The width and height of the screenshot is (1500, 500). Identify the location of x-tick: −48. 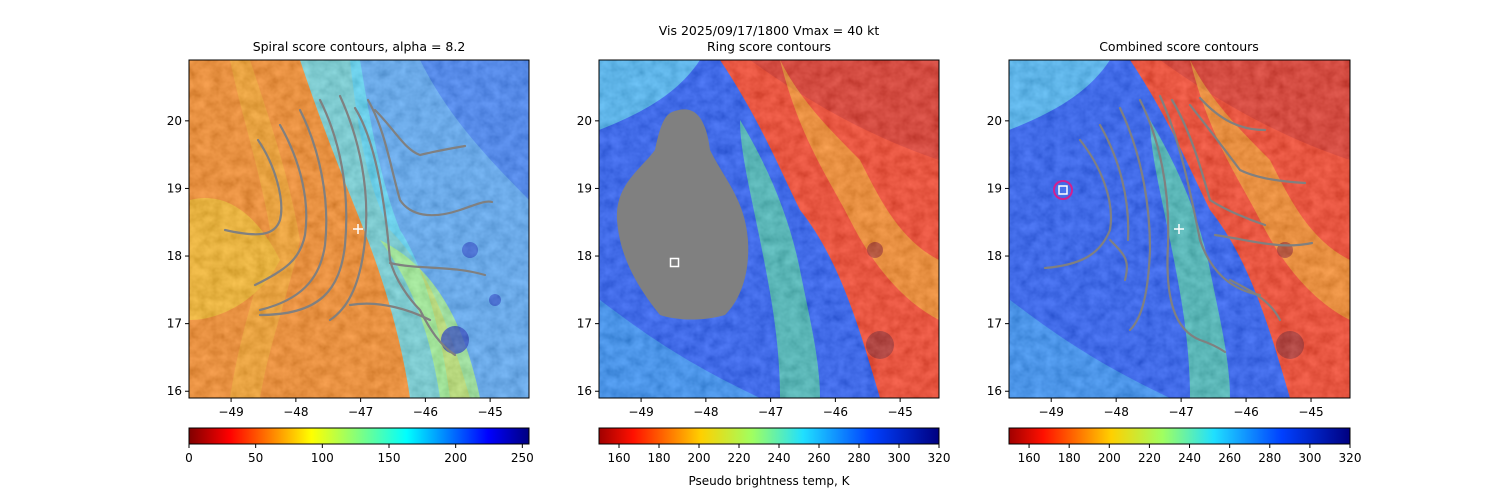
(296, 408).